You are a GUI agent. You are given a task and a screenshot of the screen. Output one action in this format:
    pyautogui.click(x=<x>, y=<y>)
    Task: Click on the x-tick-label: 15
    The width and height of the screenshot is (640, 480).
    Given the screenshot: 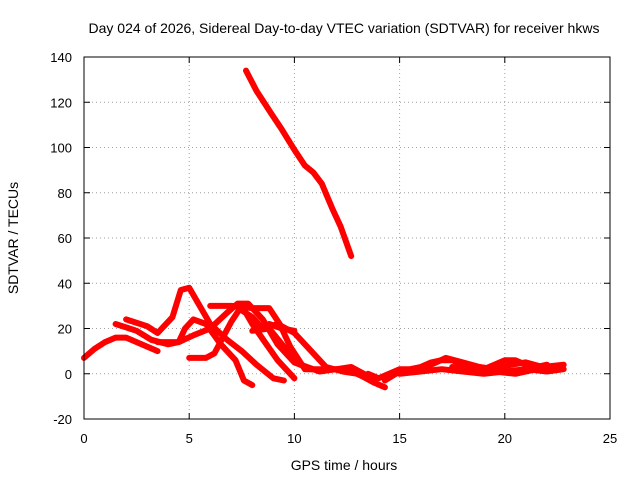 What is the action you would take?
    pyautogui.click(x=399, y=438)
    